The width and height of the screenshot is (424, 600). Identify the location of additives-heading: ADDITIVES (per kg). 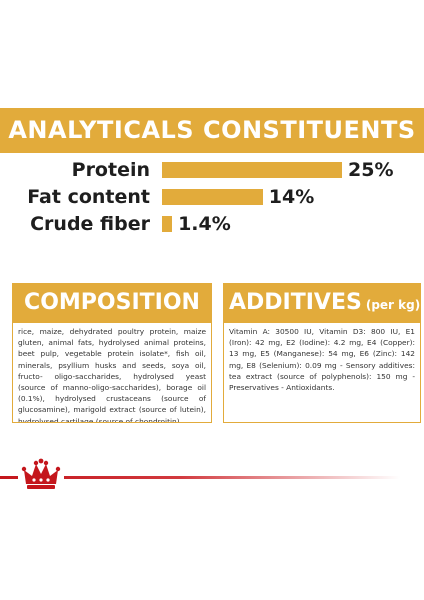
(322, 303).